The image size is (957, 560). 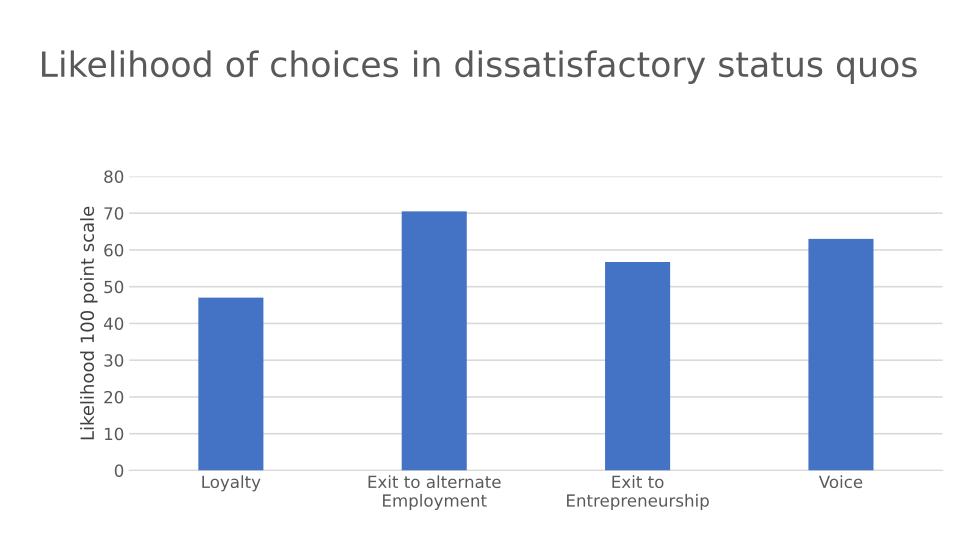 I want to click on y-axis-title: Likelihood 100 point scale, so click(x=89, y=323).